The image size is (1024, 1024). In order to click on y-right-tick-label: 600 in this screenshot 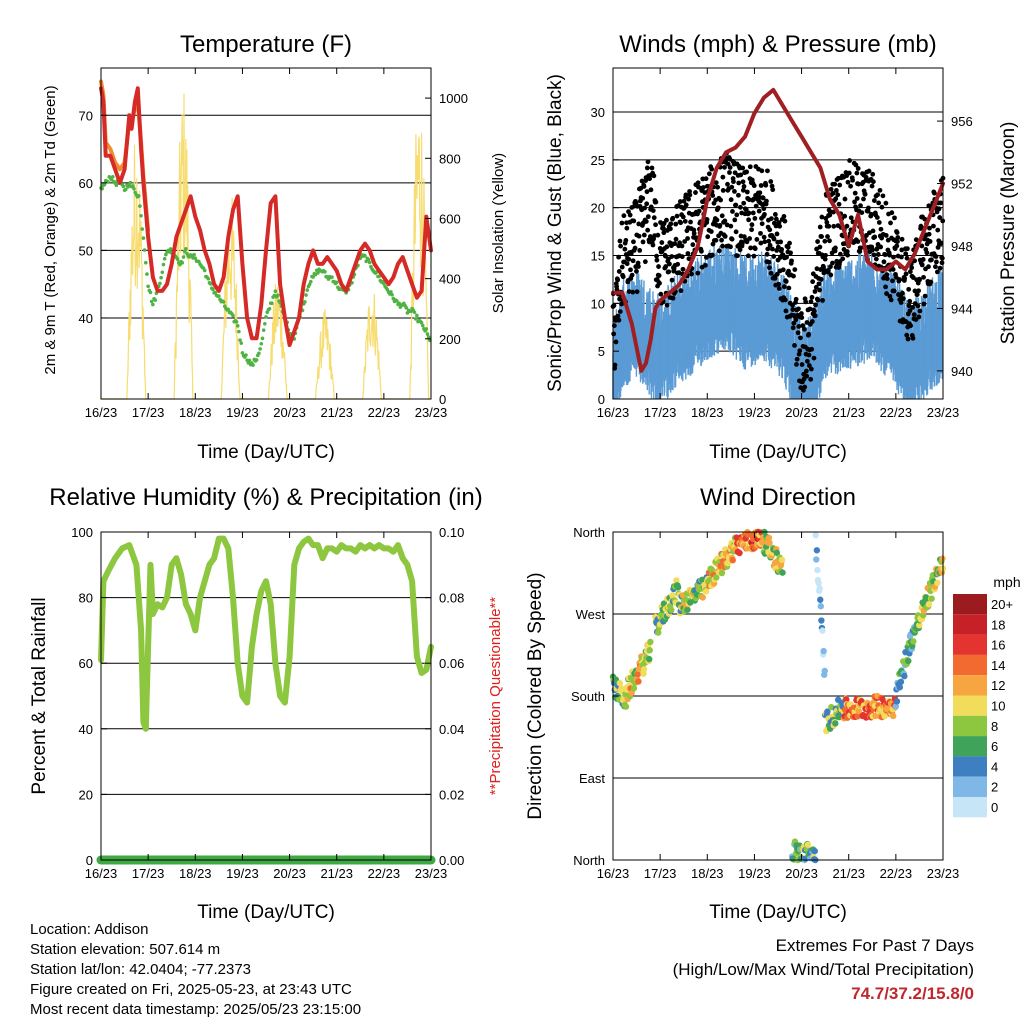, I will do `click(450, 218)`.